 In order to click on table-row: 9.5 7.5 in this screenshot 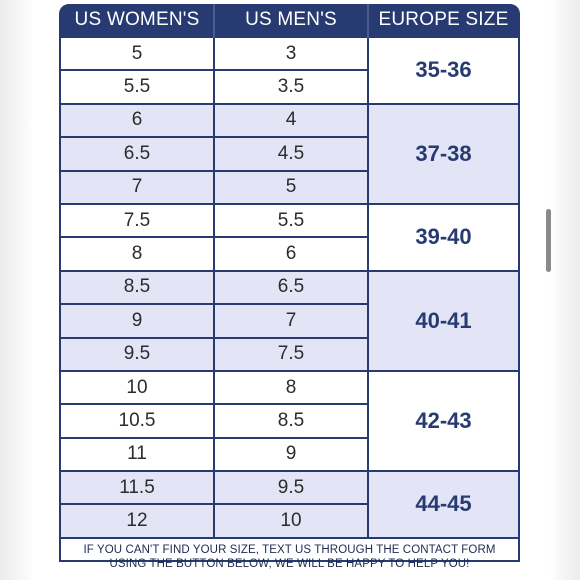, I will do `click(289, 353)`.